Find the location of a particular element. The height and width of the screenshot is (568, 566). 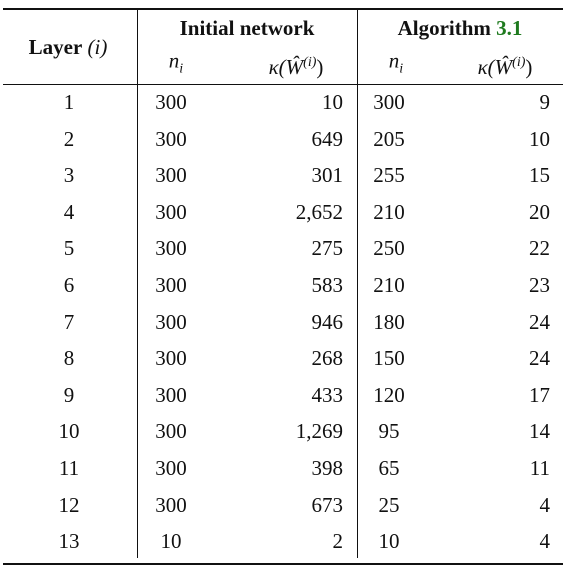

layer-header: Layer (i) is located at coordinates (68, 47).